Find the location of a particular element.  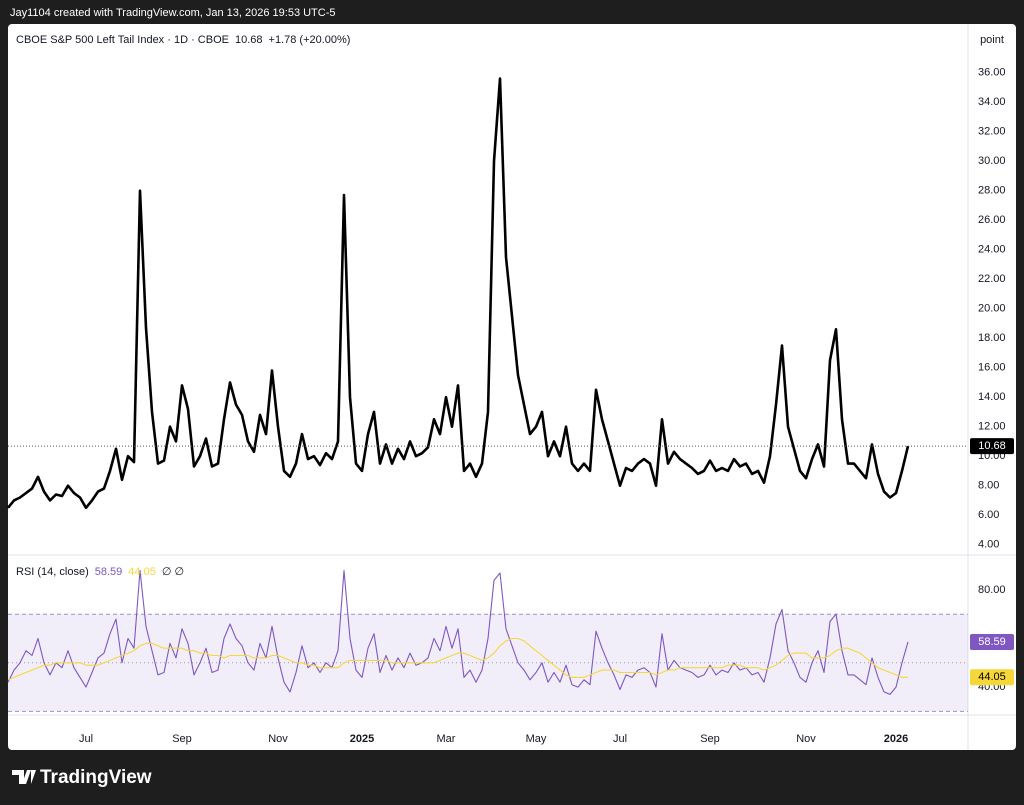

legend-text: ∅ ∅ is located at coordinates (173, 572).